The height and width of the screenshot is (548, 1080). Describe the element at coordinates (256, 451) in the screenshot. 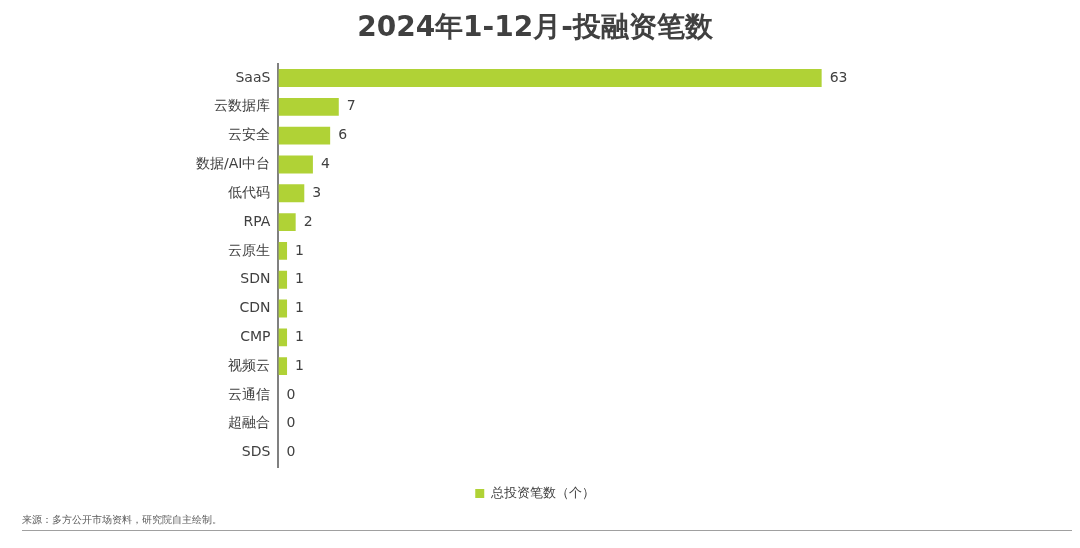

I see `y-tick-label: SDS` at that location.